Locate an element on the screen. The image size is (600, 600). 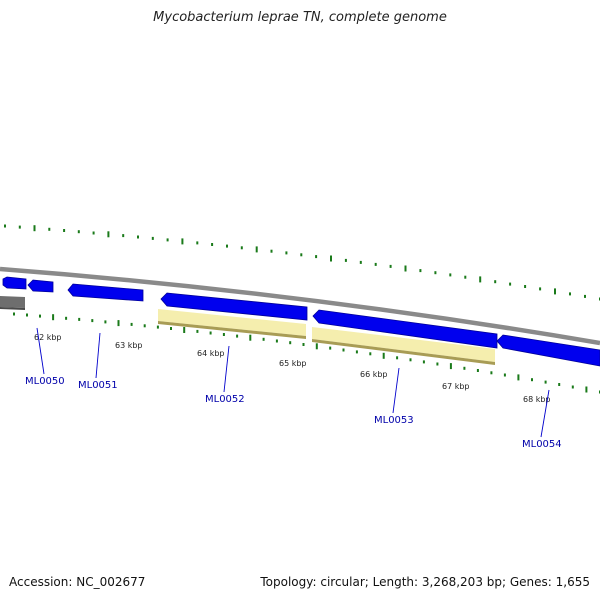
ruler-label: 62 kbp is located at coordinates (48, 337).